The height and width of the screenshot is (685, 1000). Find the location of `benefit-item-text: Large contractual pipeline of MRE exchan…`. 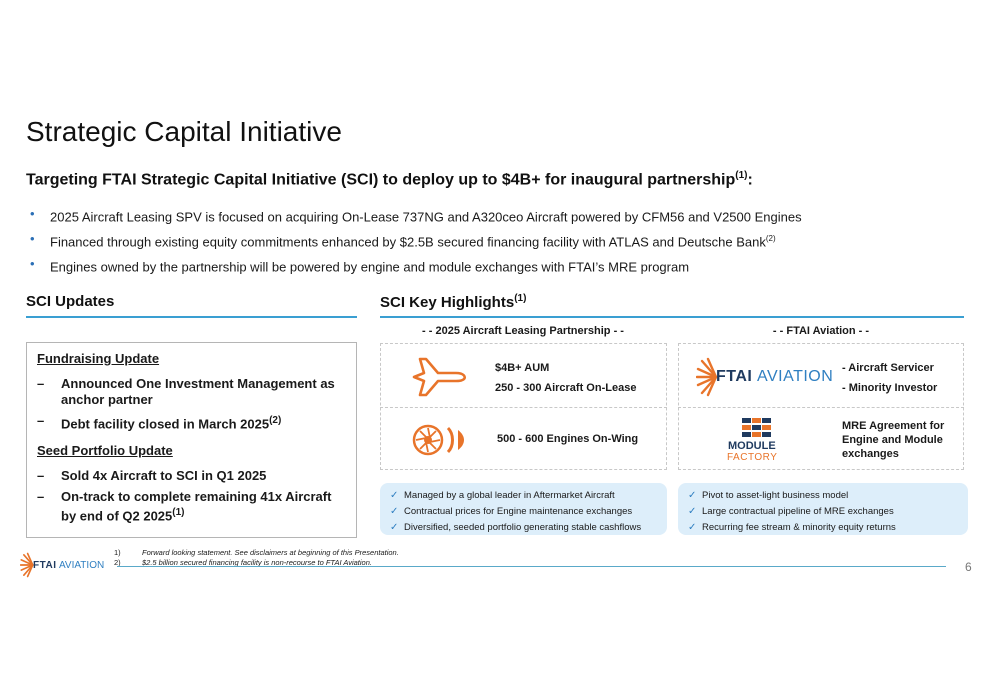

benefit-item-text: Large contractual pipeline of MRE exchan… is located at coordinates (798, 511).